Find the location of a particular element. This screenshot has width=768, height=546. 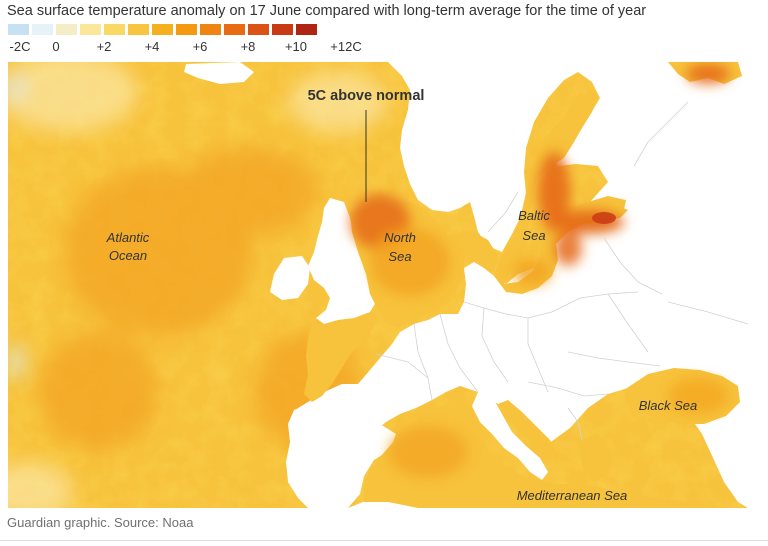

hotspot-gulf-finland is located at coordinates (604, 218).